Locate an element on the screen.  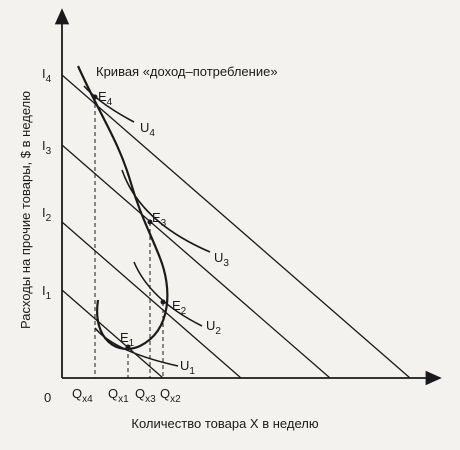
utility-label: U1 is located at coordinates (187, 367).